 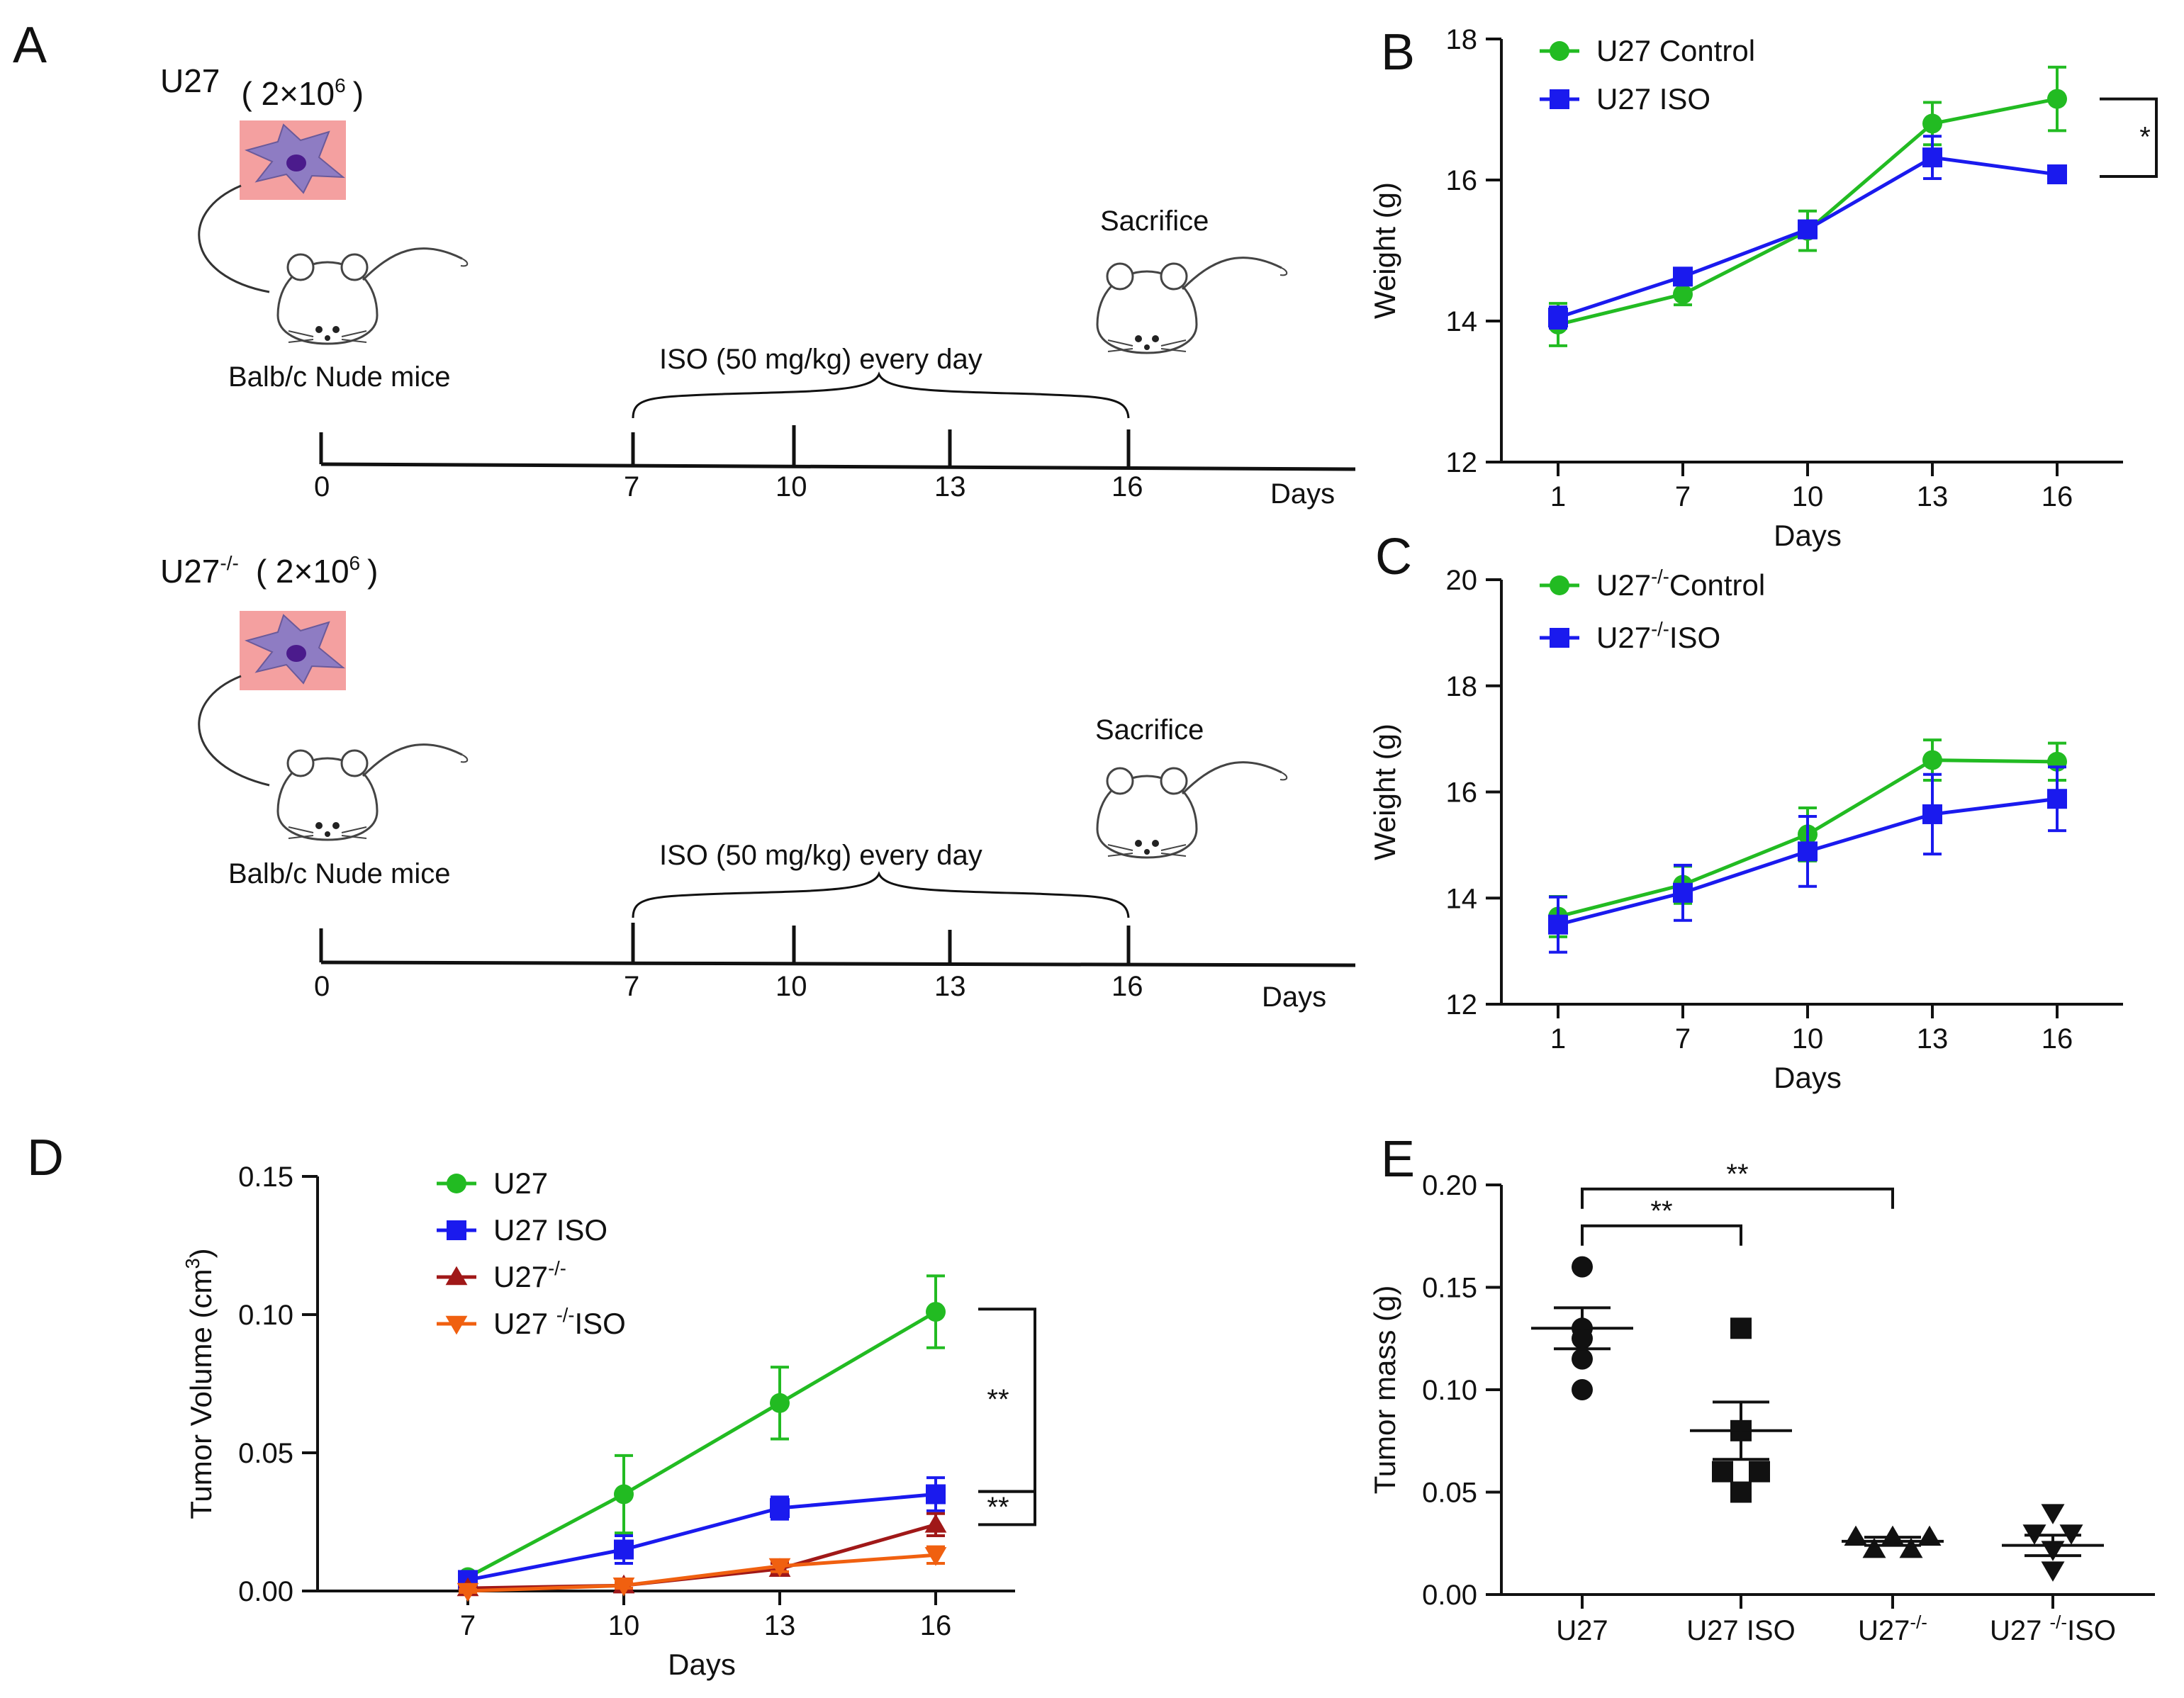 I want to click on y-axis-label: Tumor mass (g), so click(x=1384, y=1390).